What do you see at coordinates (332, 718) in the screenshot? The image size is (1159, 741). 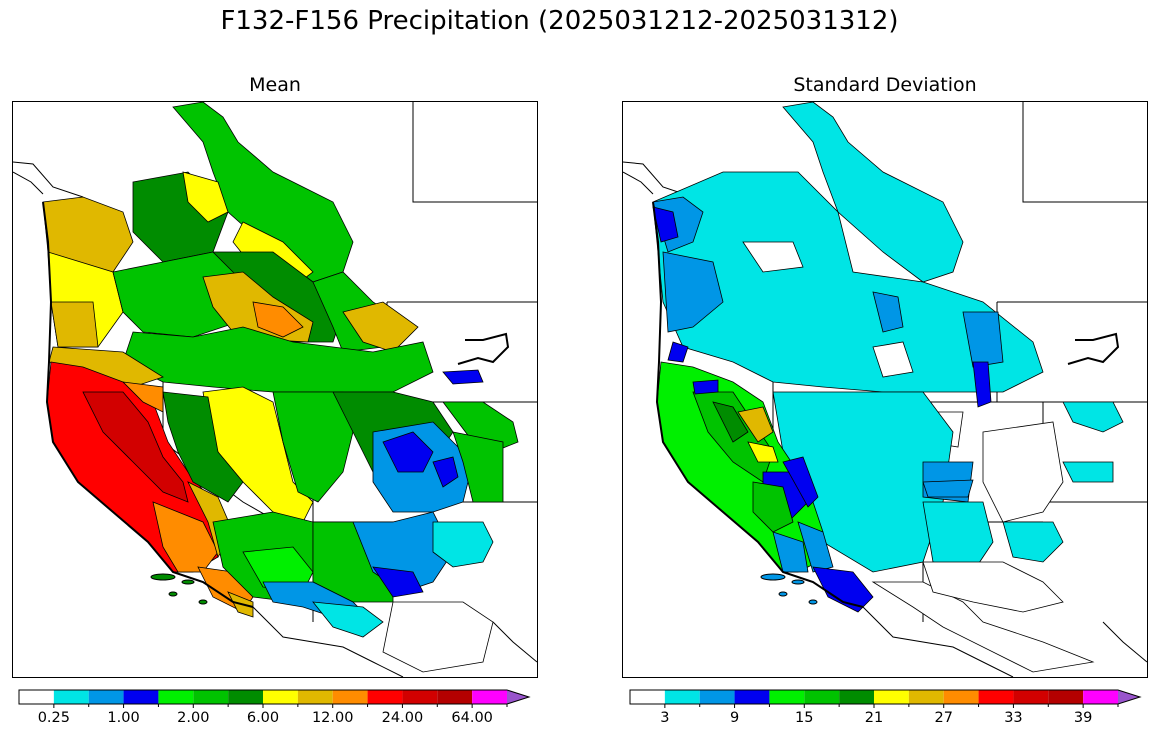 I see `colorbar-tick-label: 12.00` at bounding box center [332, 718].